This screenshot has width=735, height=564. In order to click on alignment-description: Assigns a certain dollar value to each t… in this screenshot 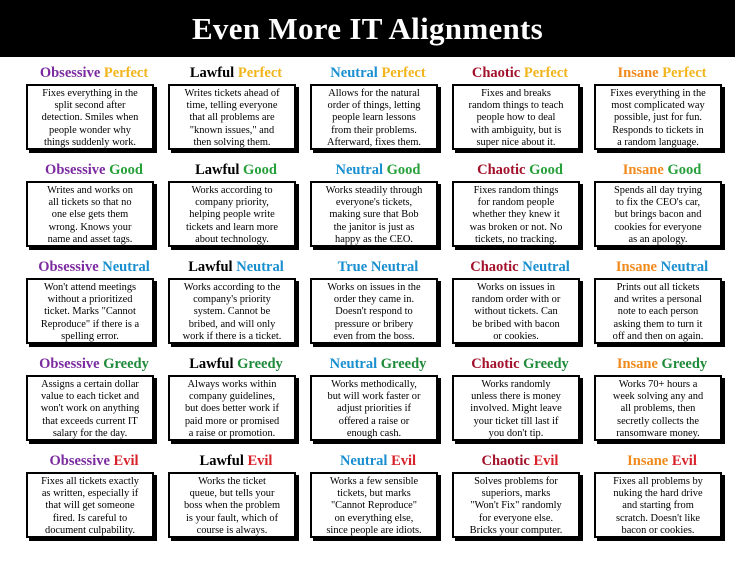, I will do `click(90, 408)`.